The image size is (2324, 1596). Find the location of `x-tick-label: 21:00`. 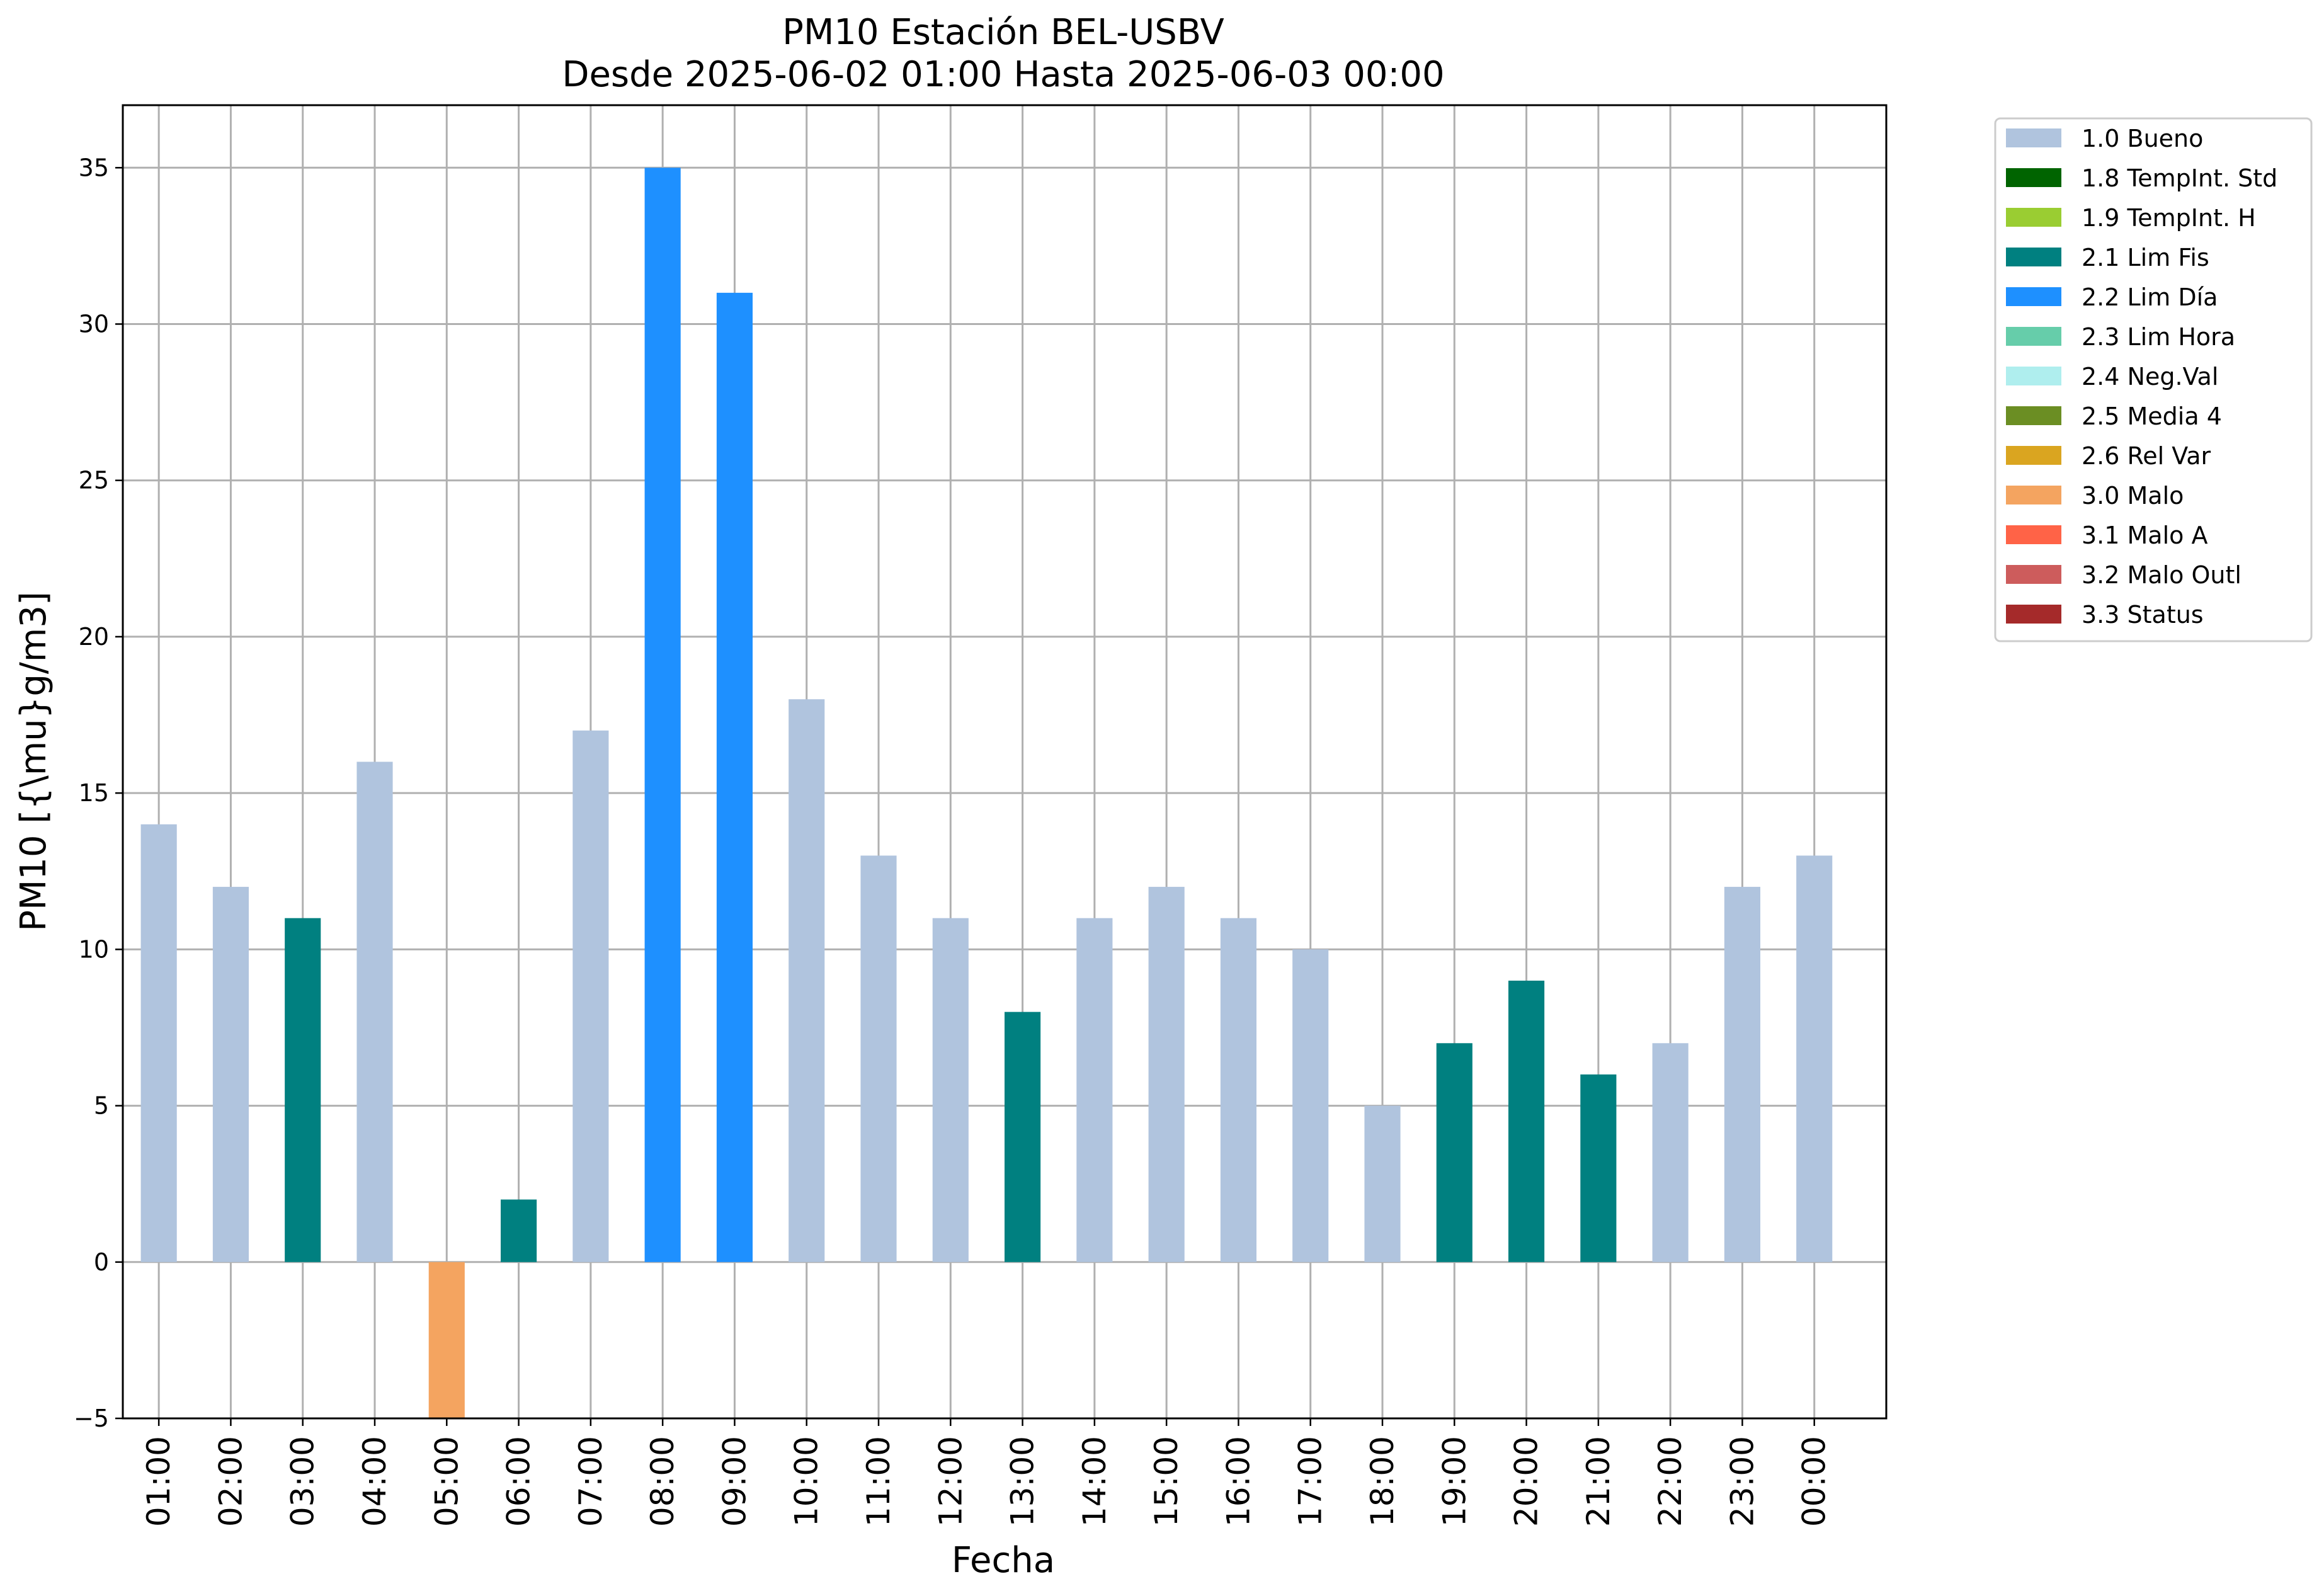

x-tick-label: 21:00 is located at coordinates (1599, 1481).